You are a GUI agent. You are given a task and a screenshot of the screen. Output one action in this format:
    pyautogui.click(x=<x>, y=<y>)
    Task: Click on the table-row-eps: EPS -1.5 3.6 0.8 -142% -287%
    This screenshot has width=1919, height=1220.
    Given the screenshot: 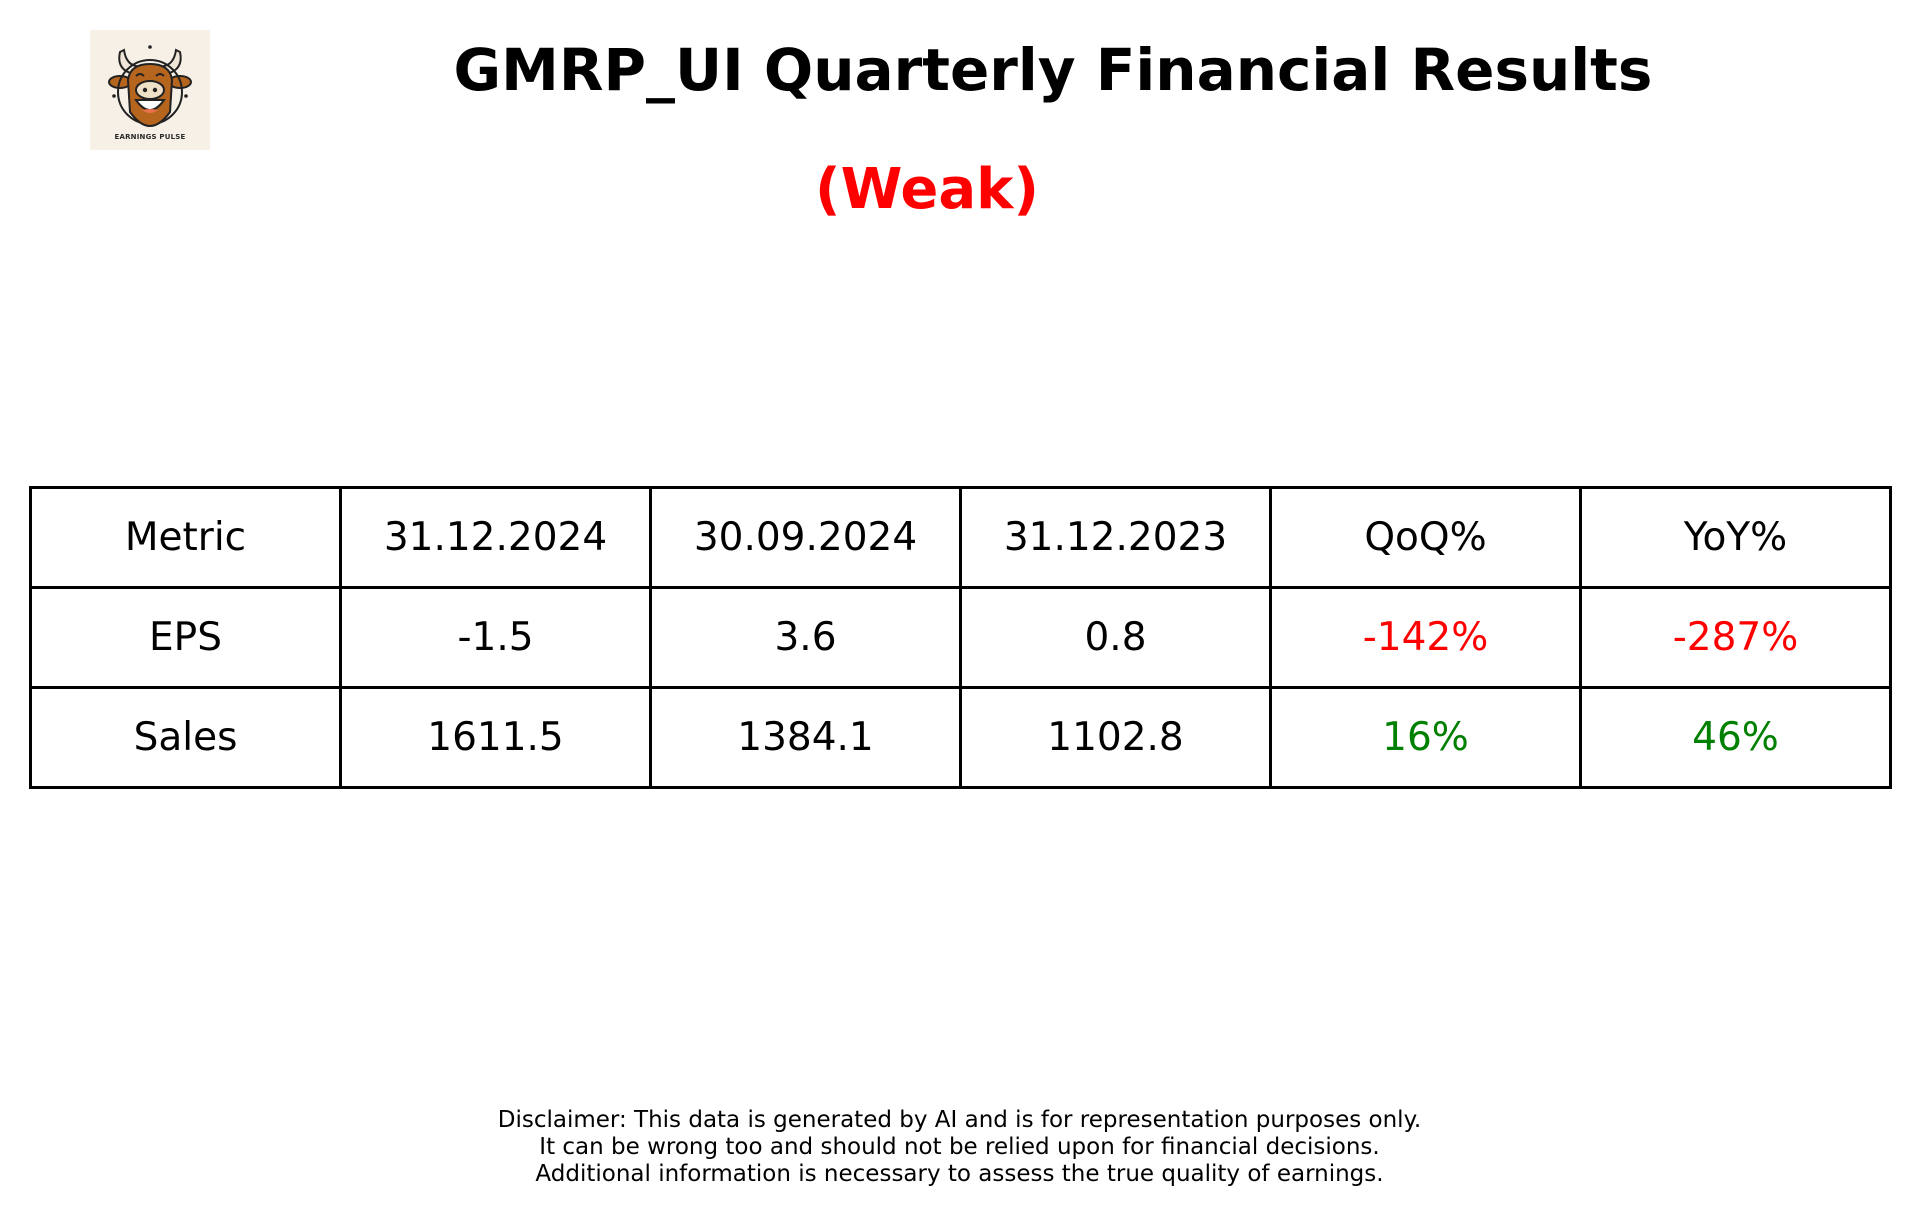 What is the action you would take?
    pyautogui.click(x=960, y=637)
    